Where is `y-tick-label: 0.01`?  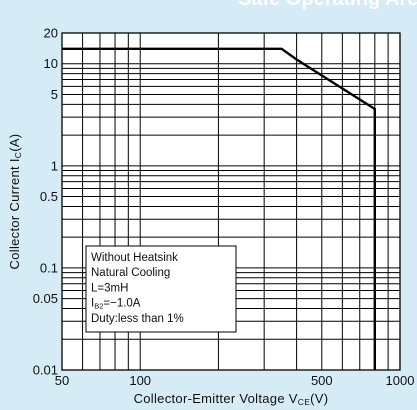 y-tick-label: 0.01 is located at coordinates (45, 370).